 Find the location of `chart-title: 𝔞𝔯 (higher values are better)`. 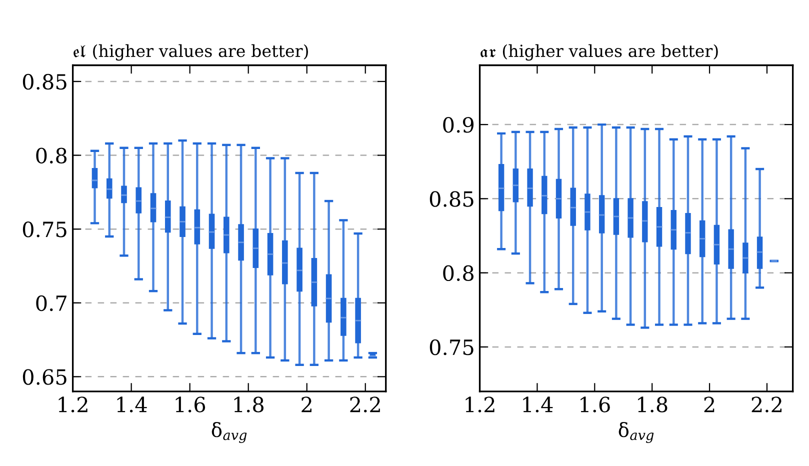

chart-title: 𝔞𝔯 (higher values are better) is located at coordinates (599, 52).